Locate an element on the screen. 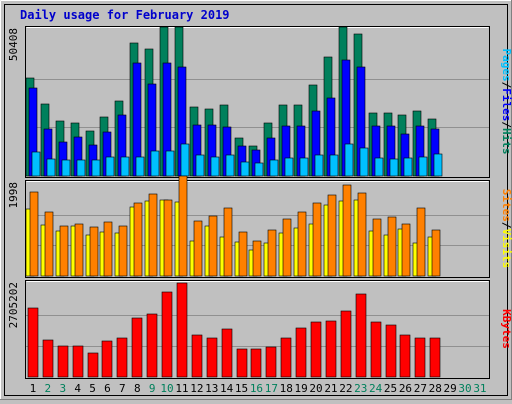 The height and width of the screenshot is (404, 512). bar-kbytes-day-1: KBytes 1: 2020000 is located at coordinates (33, 342).